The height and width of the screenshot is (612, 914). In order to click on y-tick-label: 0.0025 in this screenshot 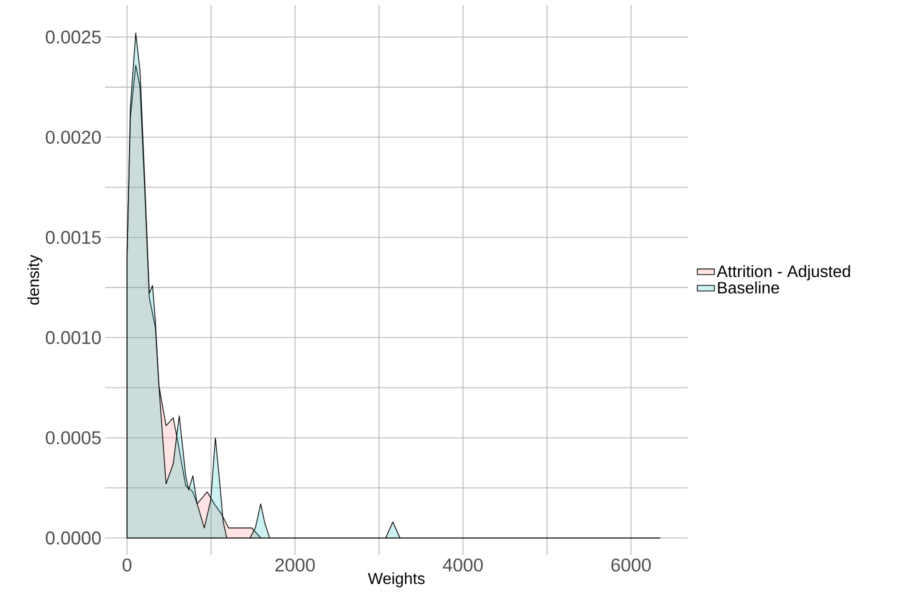, I will do `click(73, 37)`.